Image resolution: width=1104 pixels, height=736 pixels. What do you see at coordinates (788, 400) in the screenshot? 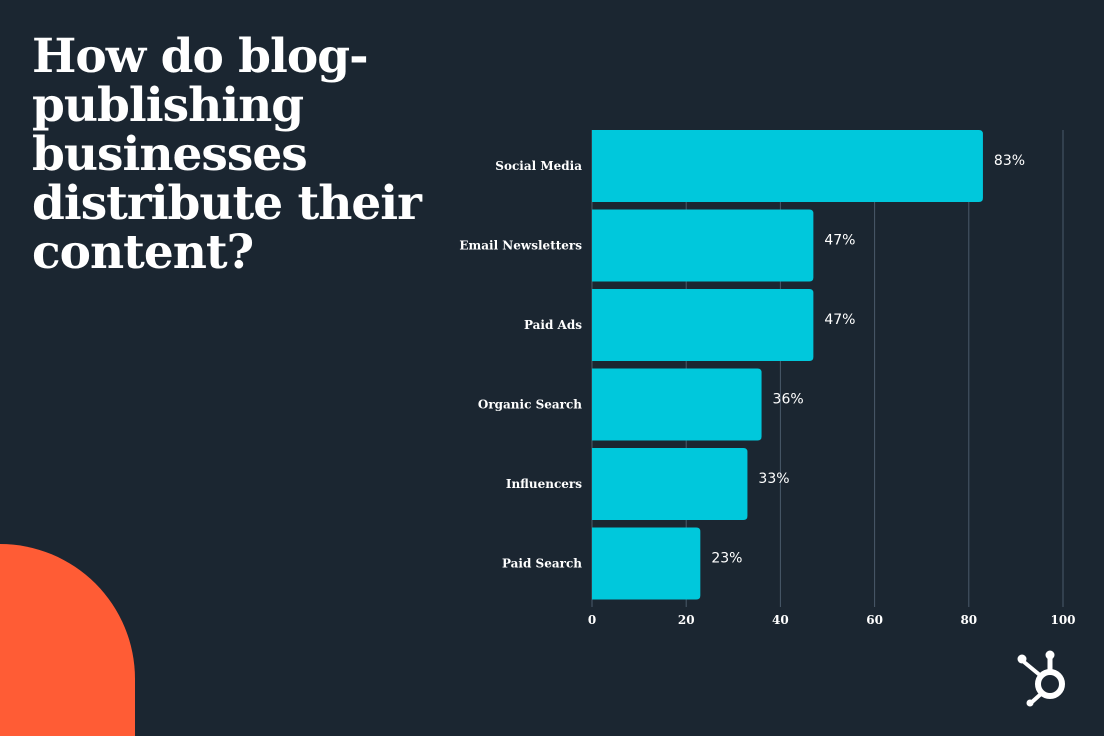
I see `data-label: 36%` at bounding box center [788, 400].